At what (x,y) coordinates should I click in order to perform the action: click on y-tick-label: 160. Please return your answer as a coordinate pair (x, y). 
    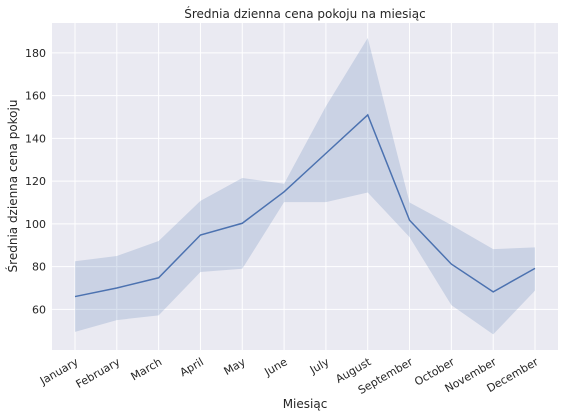
    Looking at the image, I should click on (35, 96).